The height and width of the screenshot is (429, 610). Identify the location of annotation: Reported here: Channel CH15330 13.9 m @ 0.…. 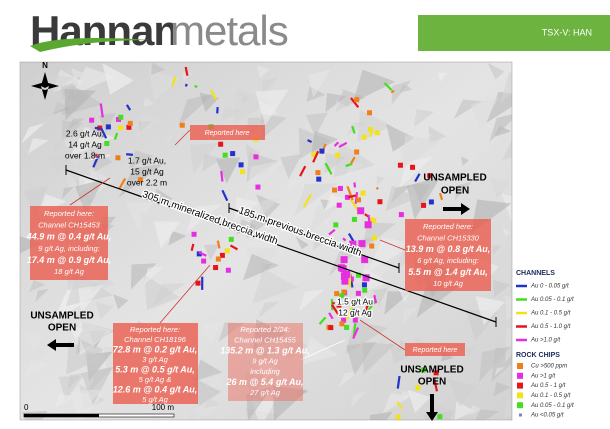
(448, 255).